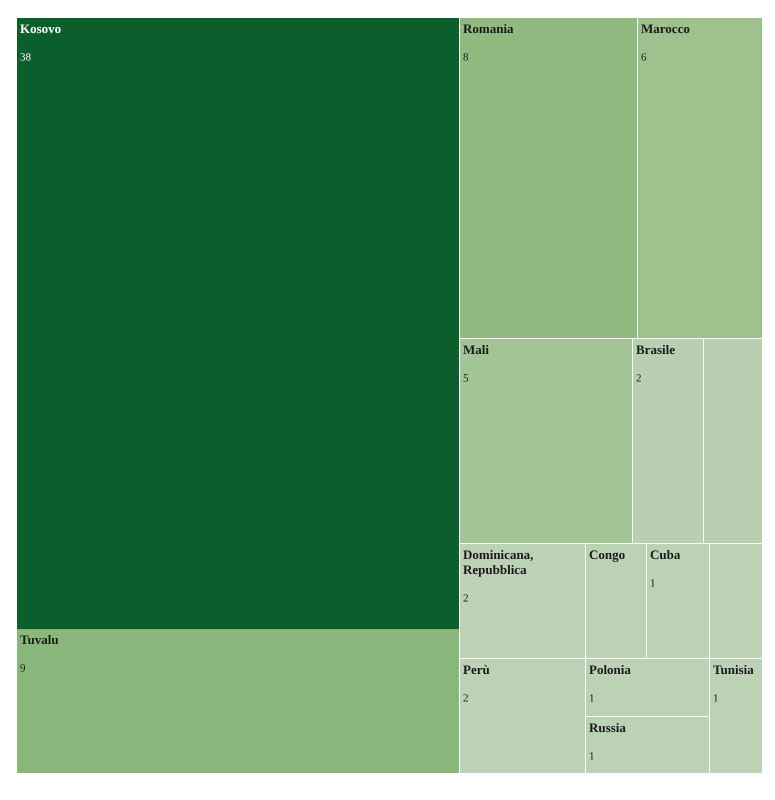 The width and height of the screenshot is (775, 800). Describe the element at coordinates (476, 349) in the screenshot. I see `category-label: Mali` at that location.